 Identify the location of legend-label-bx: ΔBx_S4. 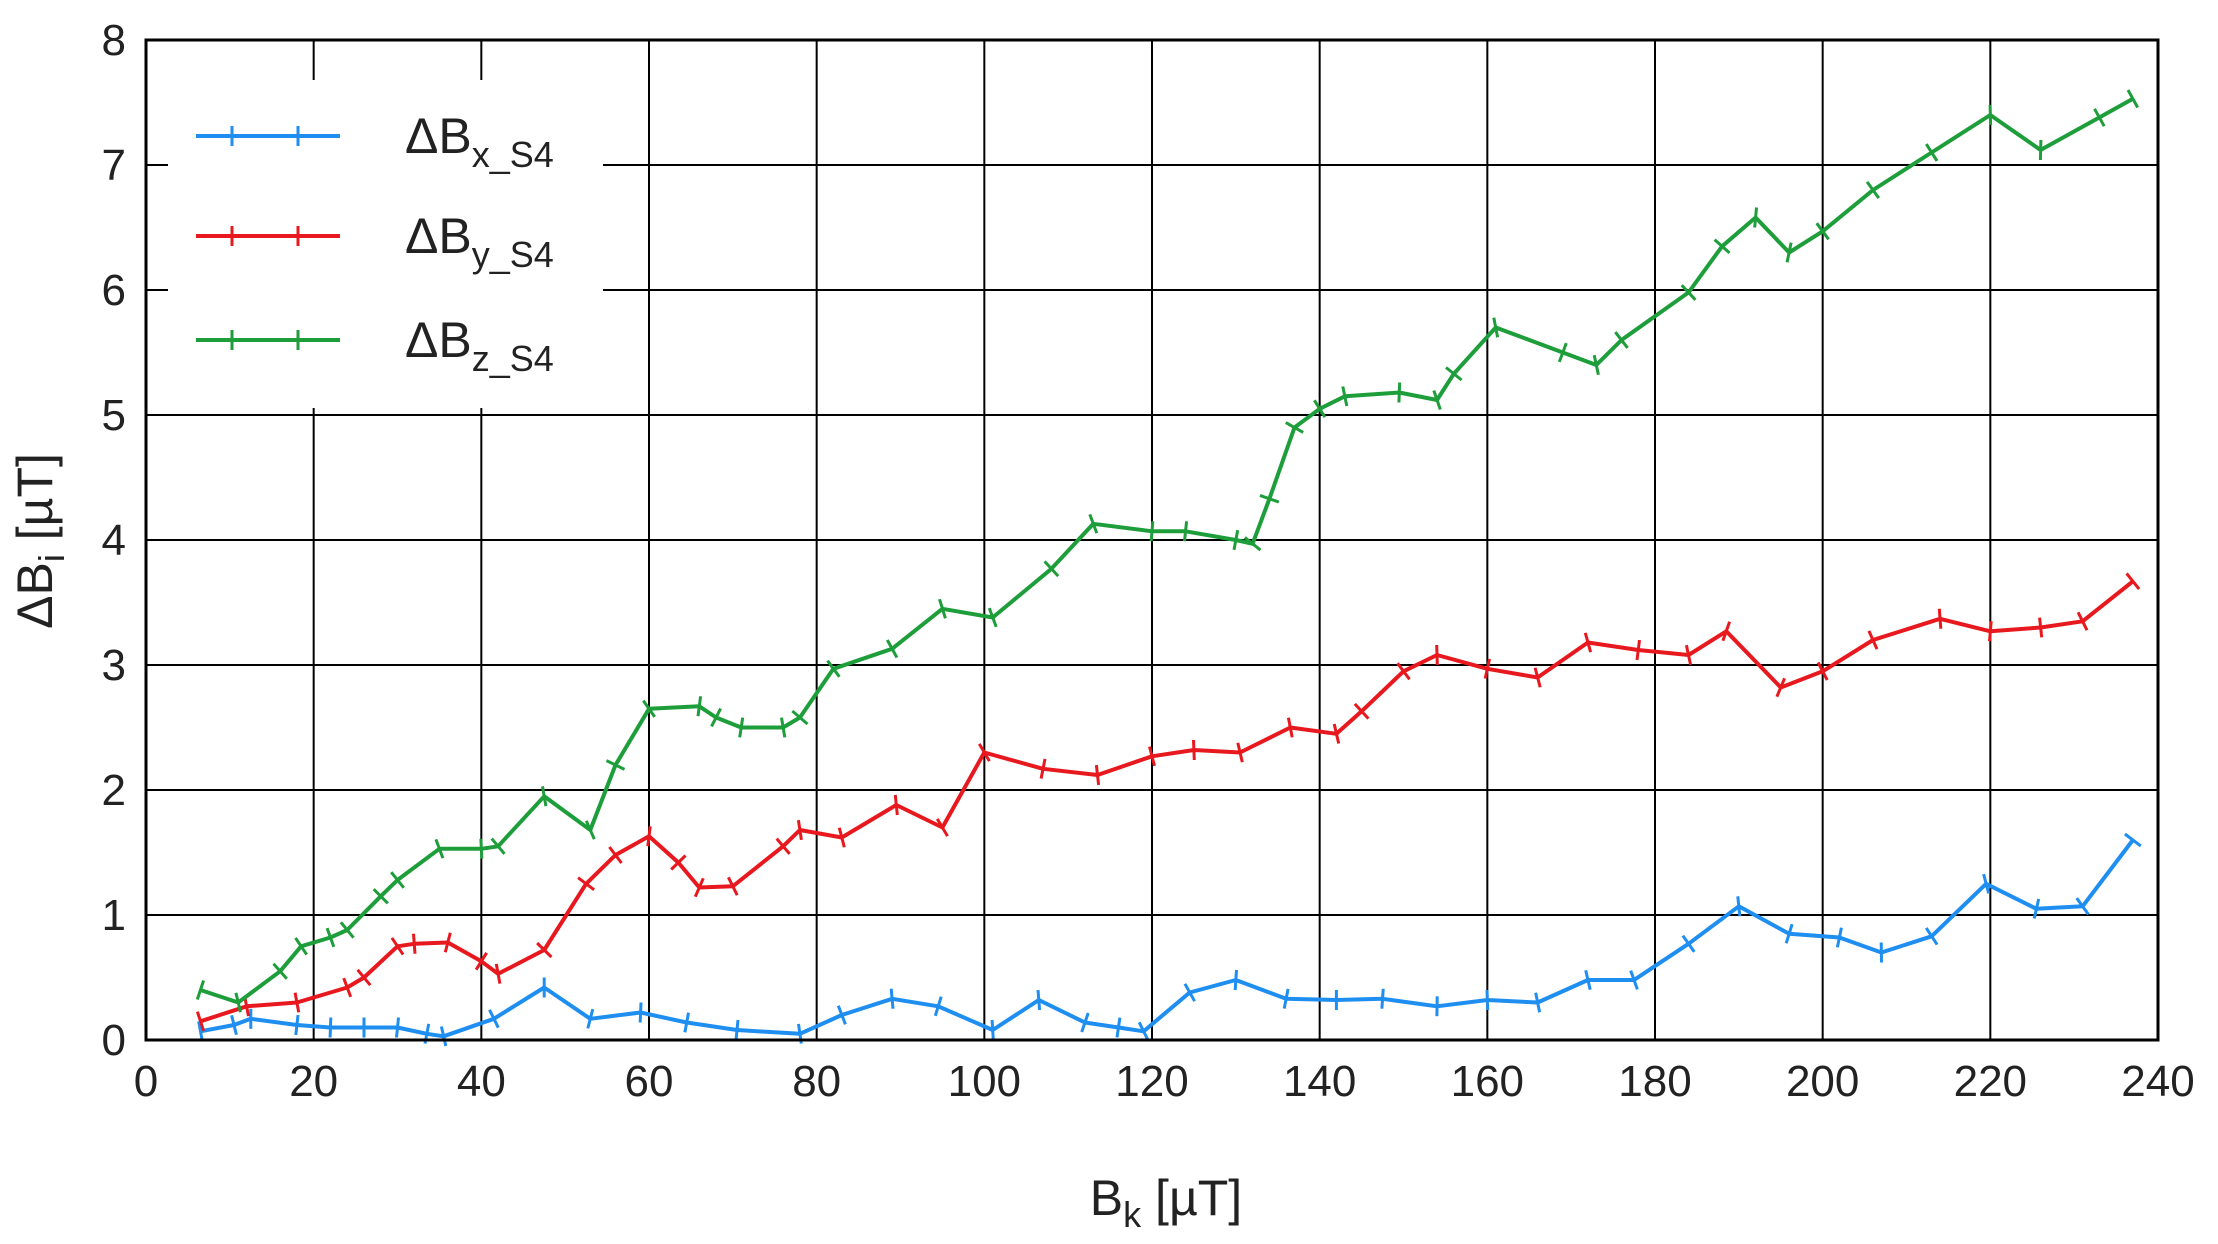
(479, 141).